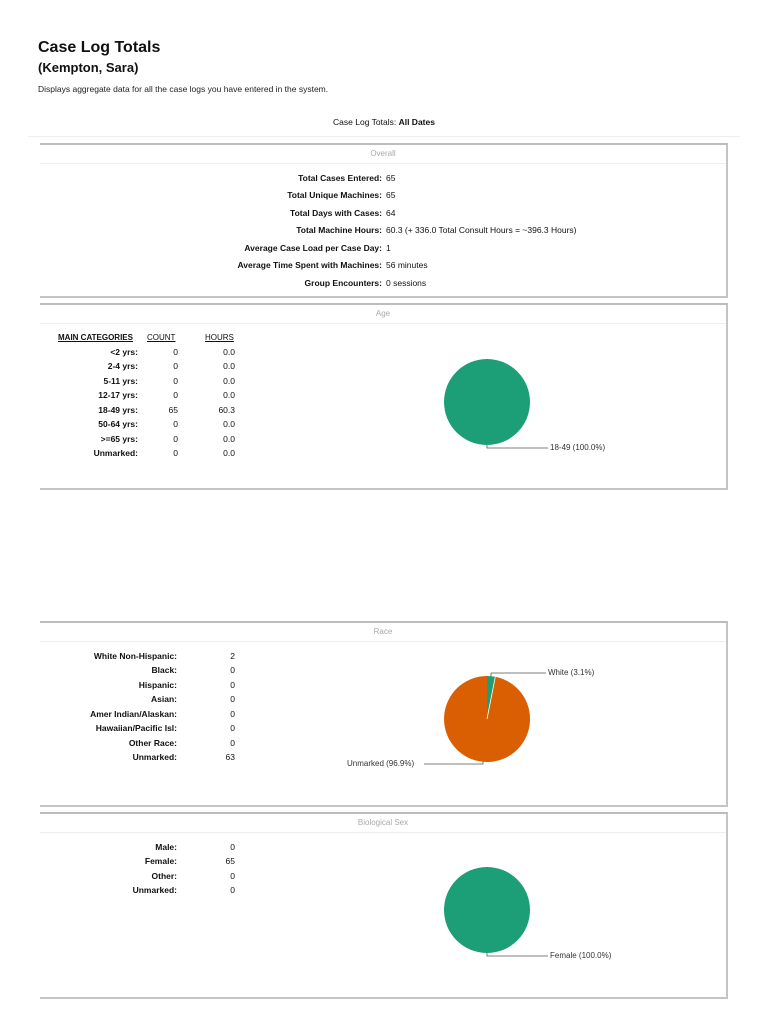 This screenshot has height=1024, width=768. I want to click on stat-label: Average Time Spent with Machines:, so click(309, 265).